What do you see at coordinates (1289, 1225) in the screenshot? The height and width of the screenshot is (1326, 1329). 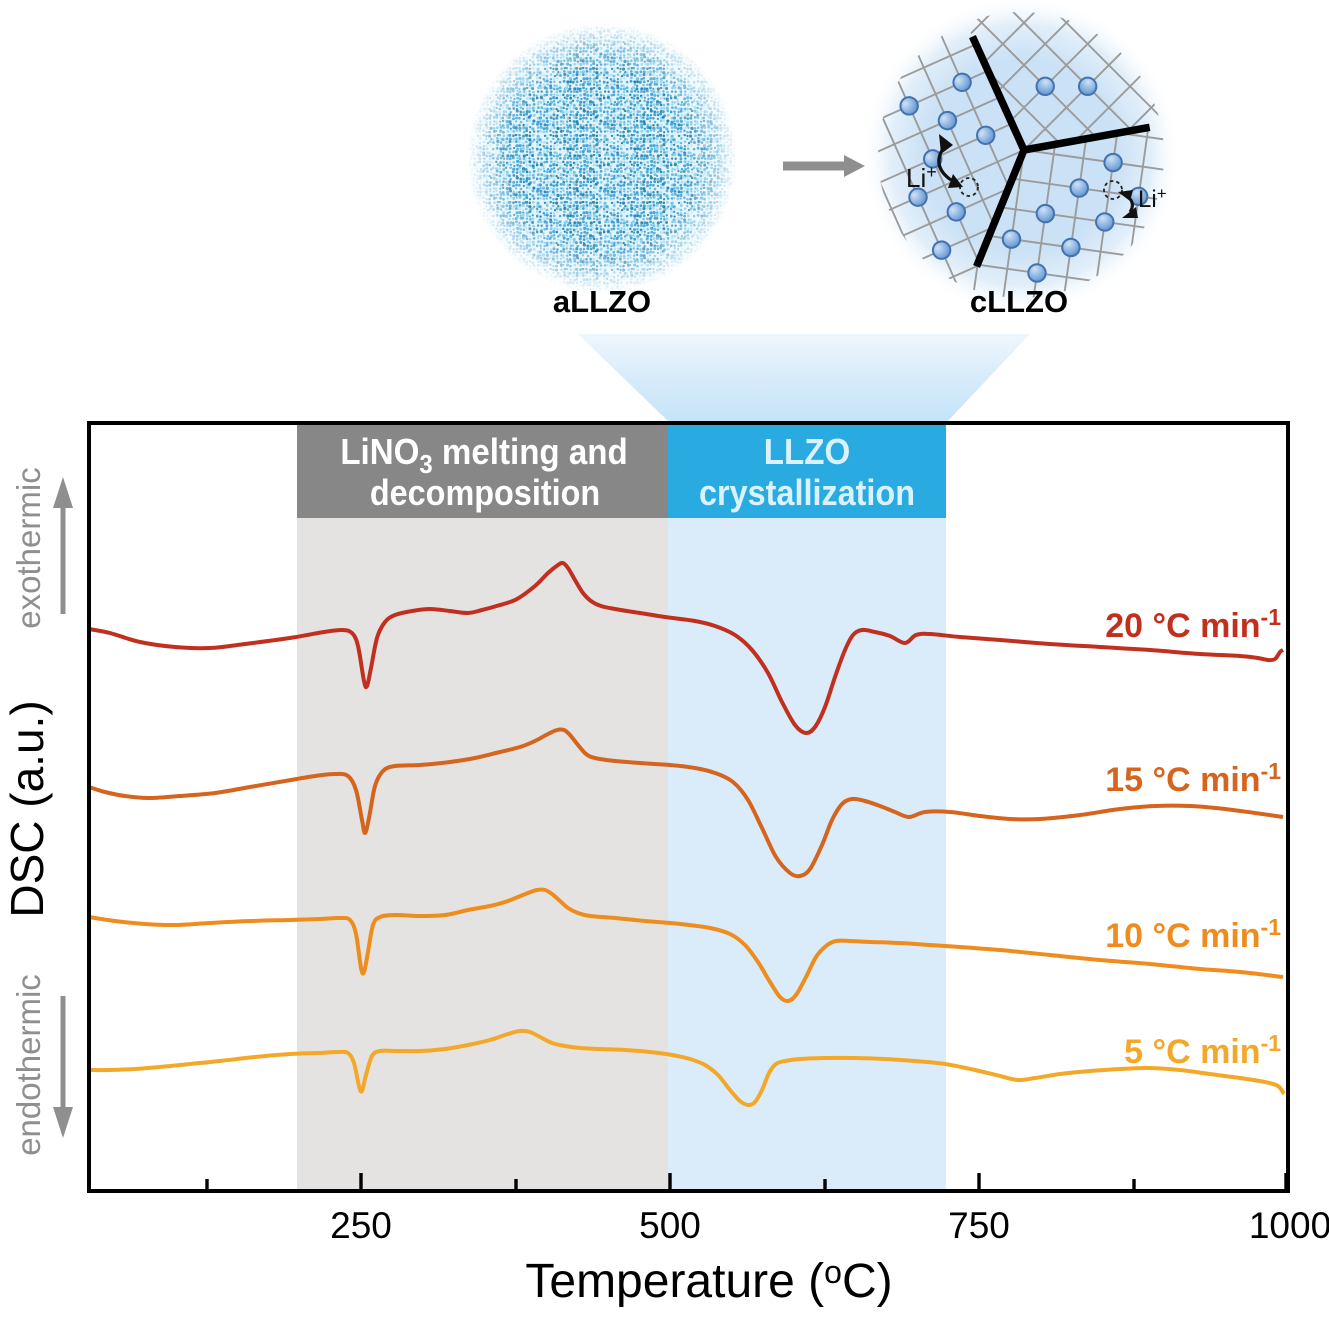 I see `svg-text: 1000` at bounding box center [1289, 1225].